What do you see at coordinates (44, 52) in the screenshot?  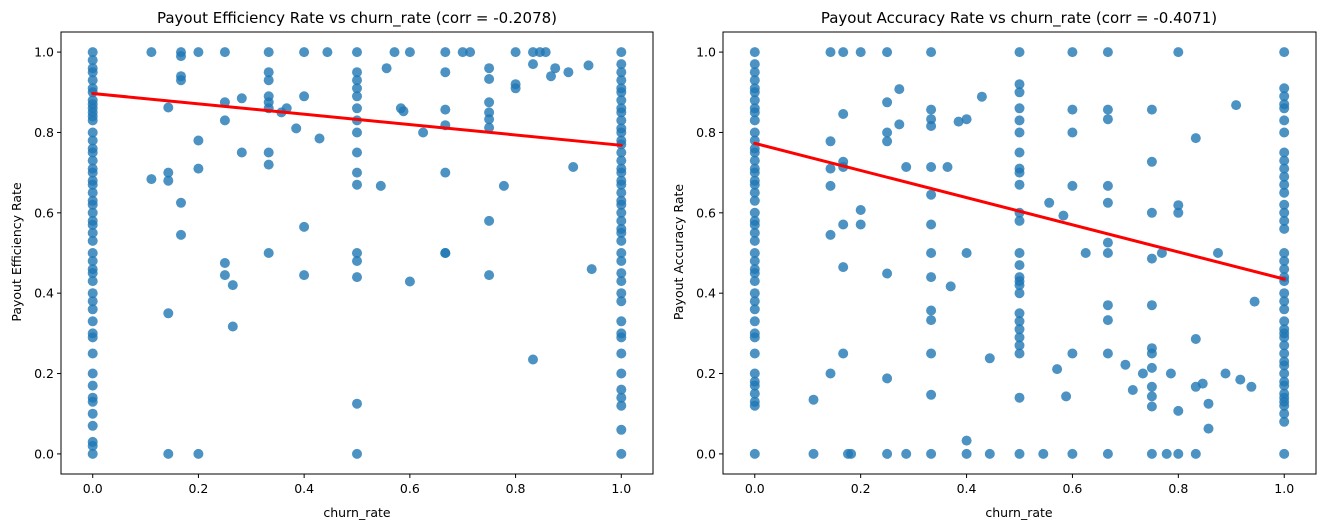 I see `y-tick-label: 1.0` at bounding box center [44, 52].